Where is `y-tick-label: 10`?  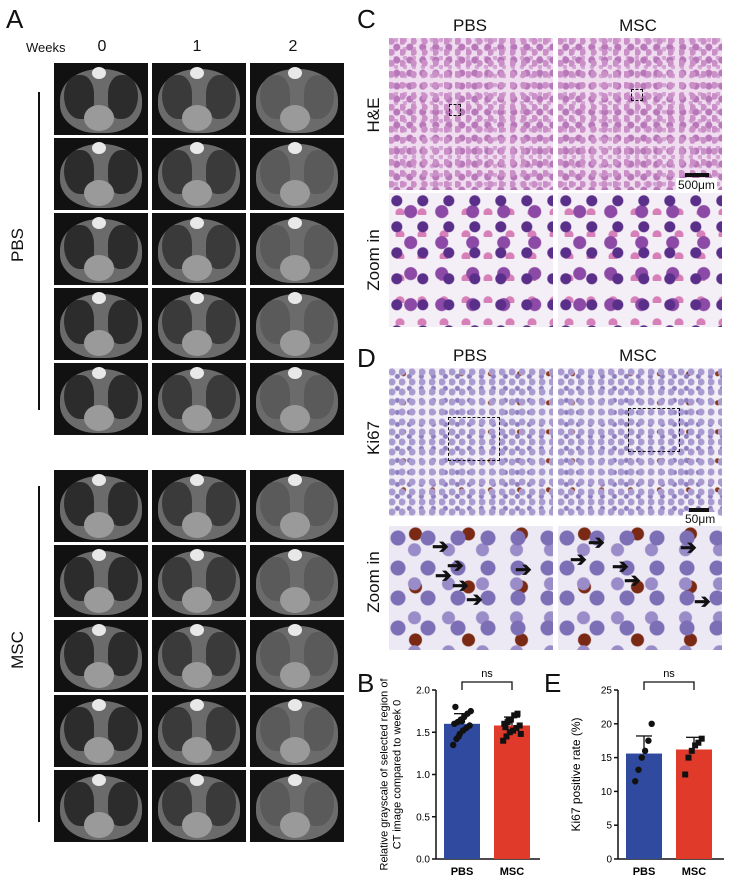 y-tick-label: 10 is located at coordinates (607, 792).